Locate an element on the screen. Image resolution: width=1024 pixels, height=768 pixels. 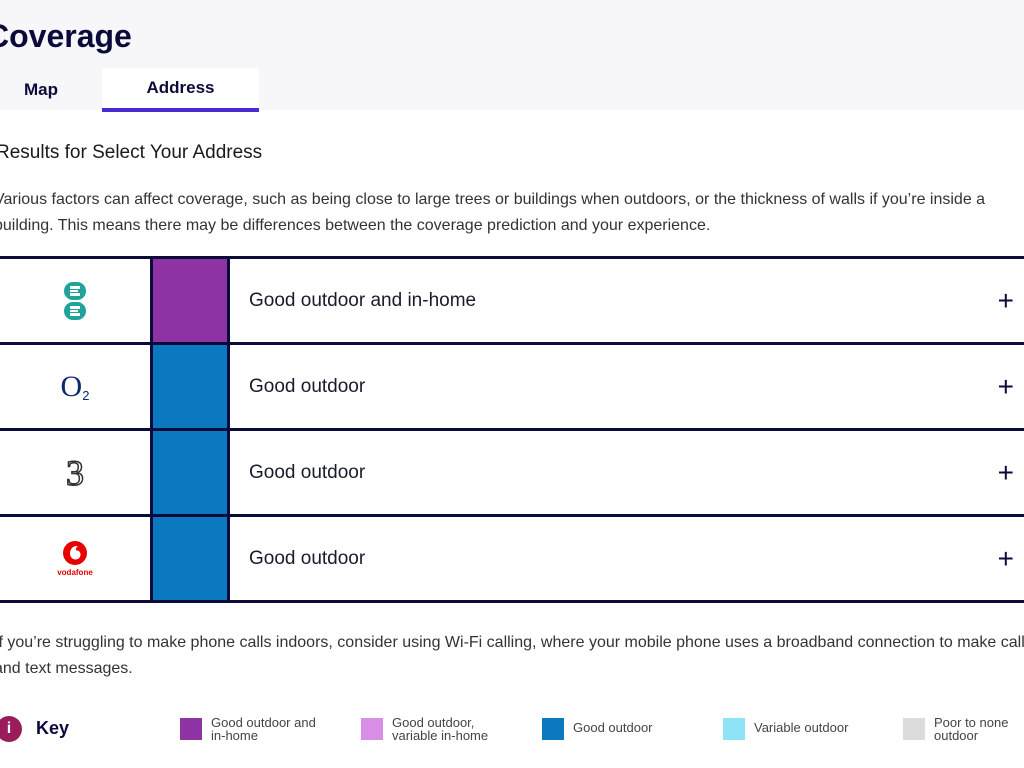
three-logo: 3 is located at coordinates (75, 472).